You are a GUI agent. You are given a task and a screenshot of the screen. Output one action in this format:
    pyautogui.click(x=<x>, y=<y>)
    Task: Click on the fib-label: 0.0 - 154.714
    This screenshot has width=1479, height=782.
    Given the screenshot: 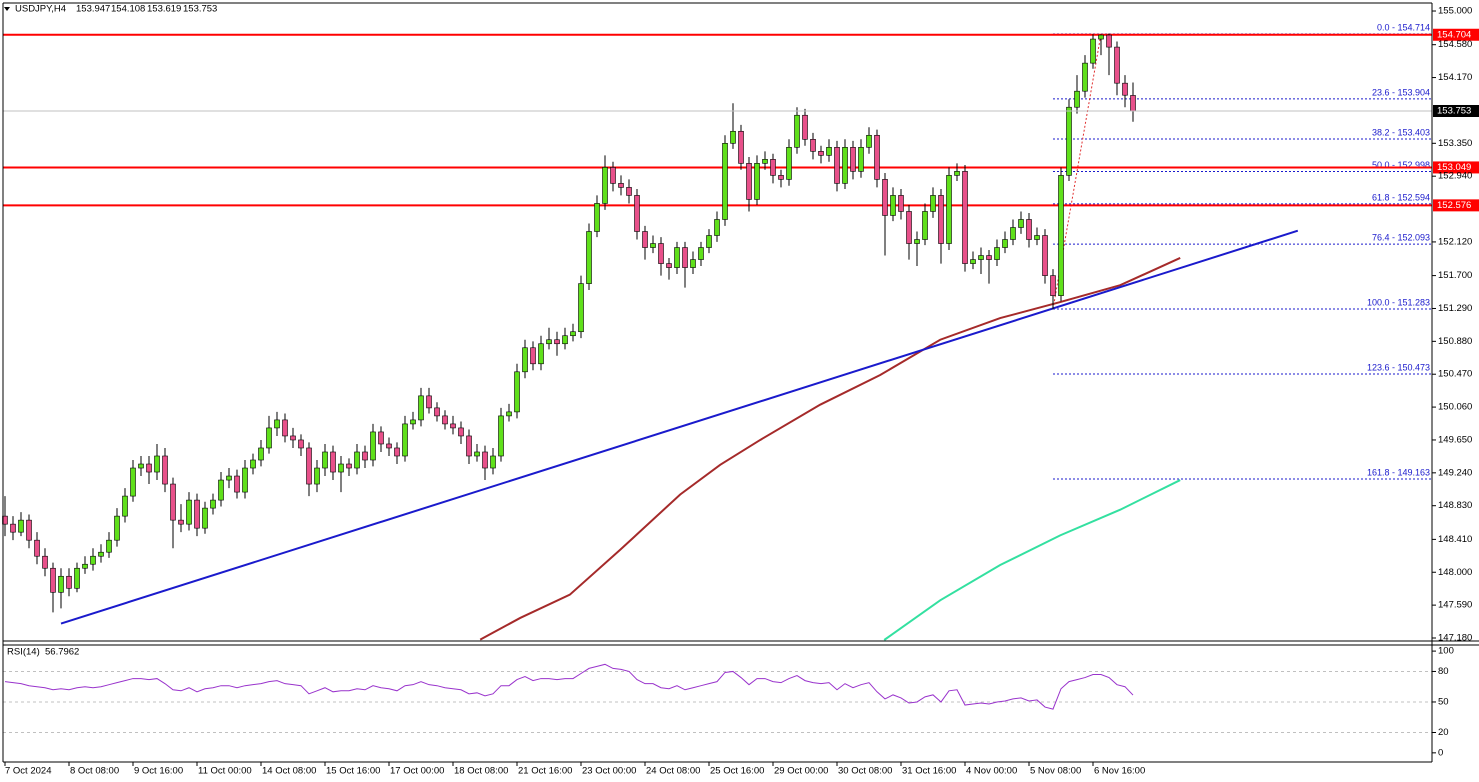 What is the action you would take?
    pyautogui.click(x=1403, y=27)
    